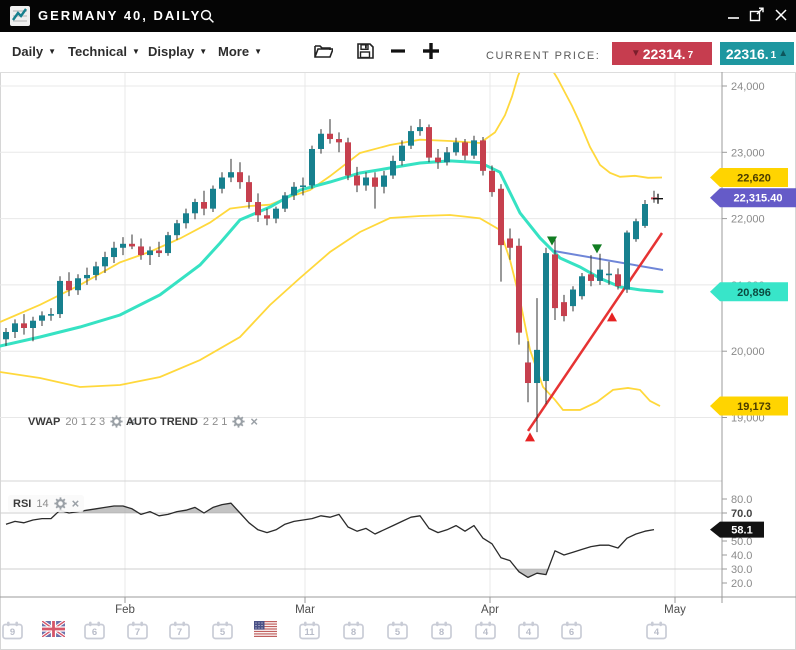  I want to click on search-icon, so click(207, 16).